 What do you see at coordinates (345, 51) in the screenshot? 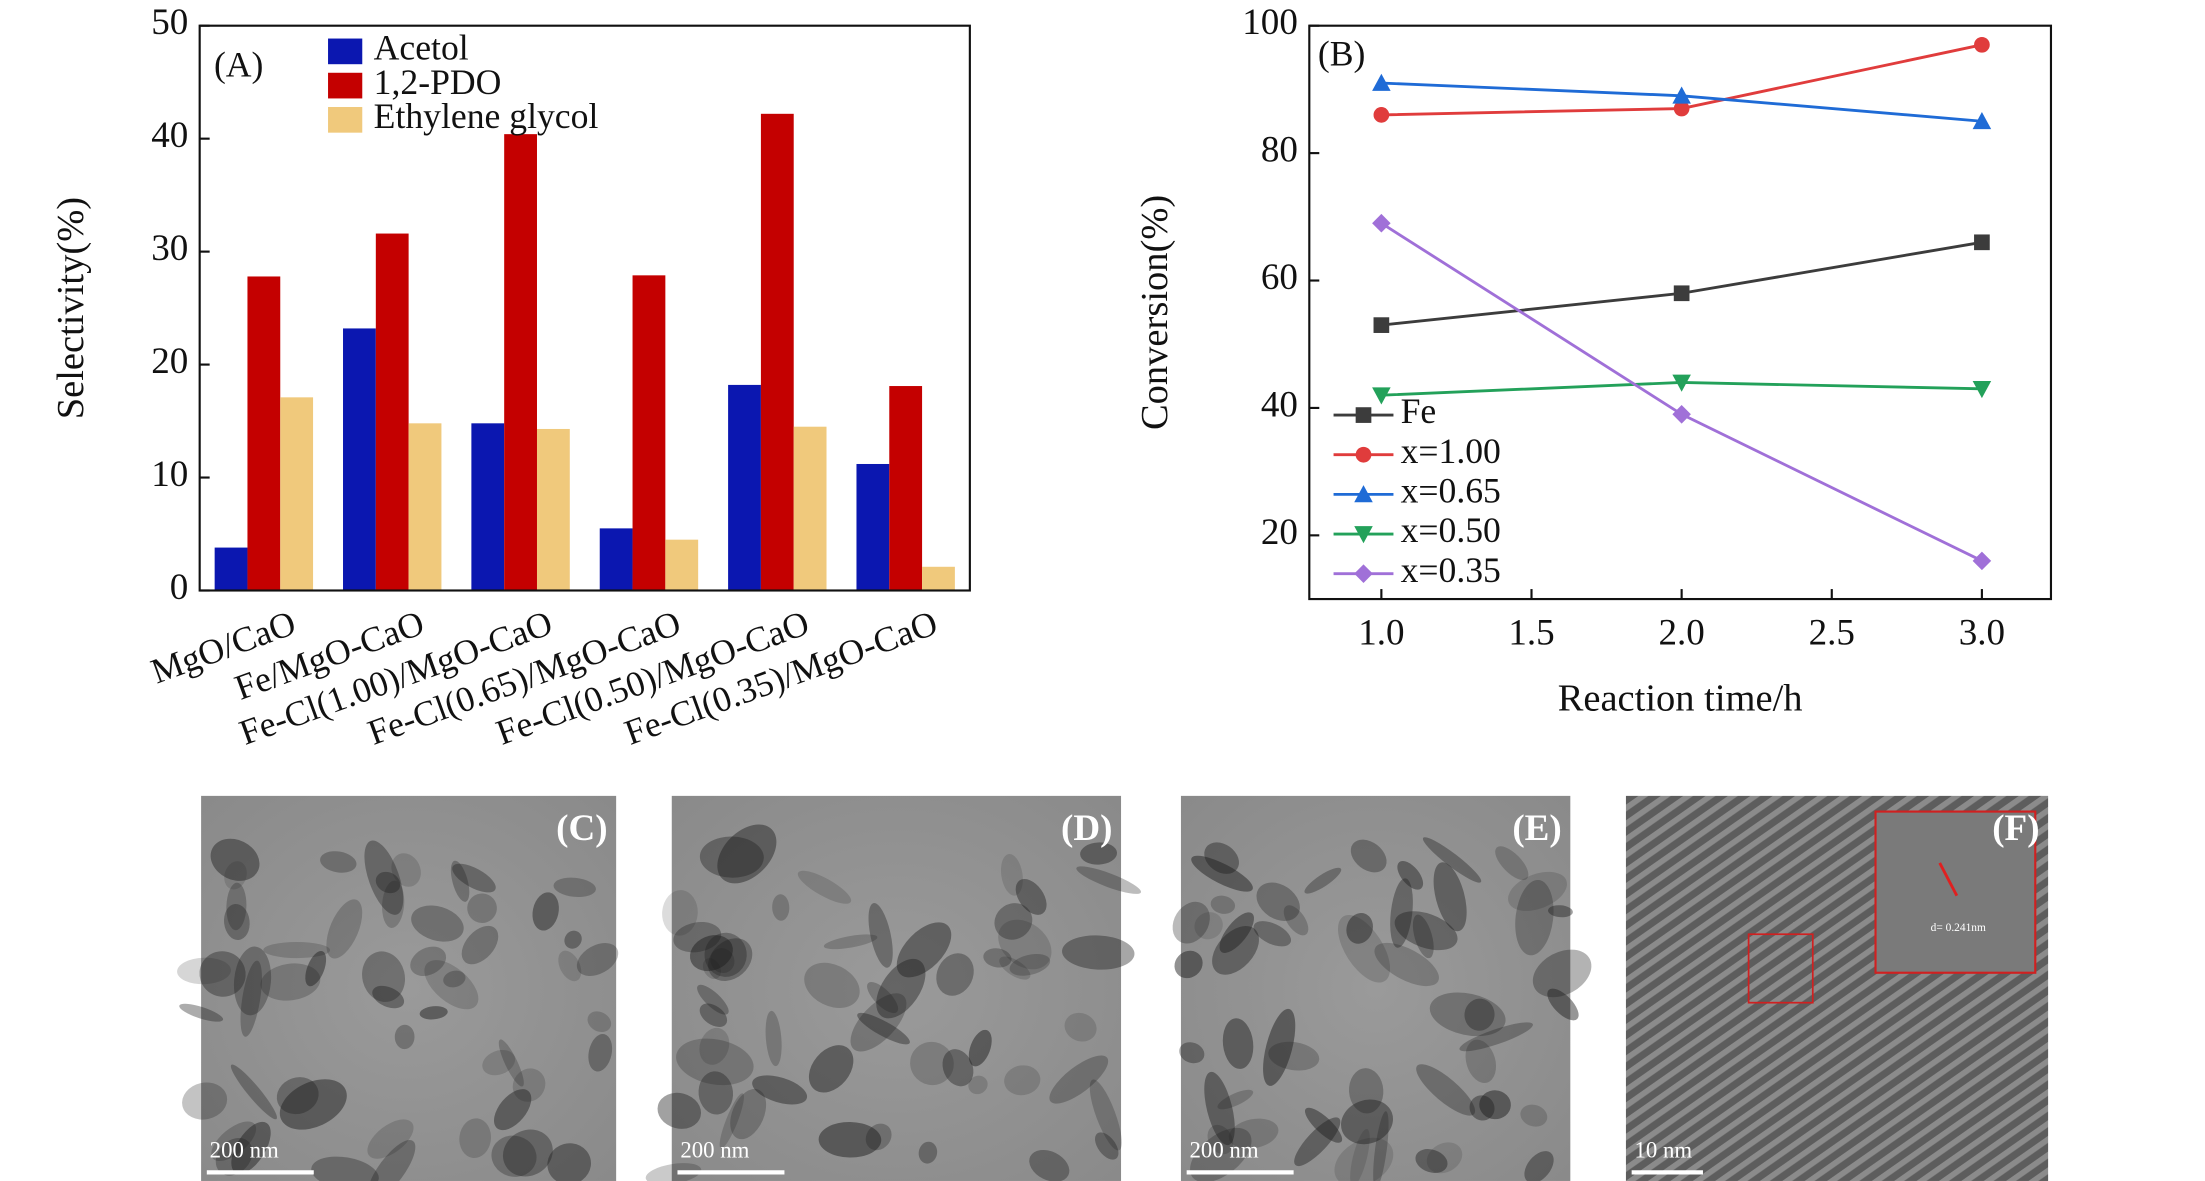
I see `legend-swatch` at bounding box center [345, 51].